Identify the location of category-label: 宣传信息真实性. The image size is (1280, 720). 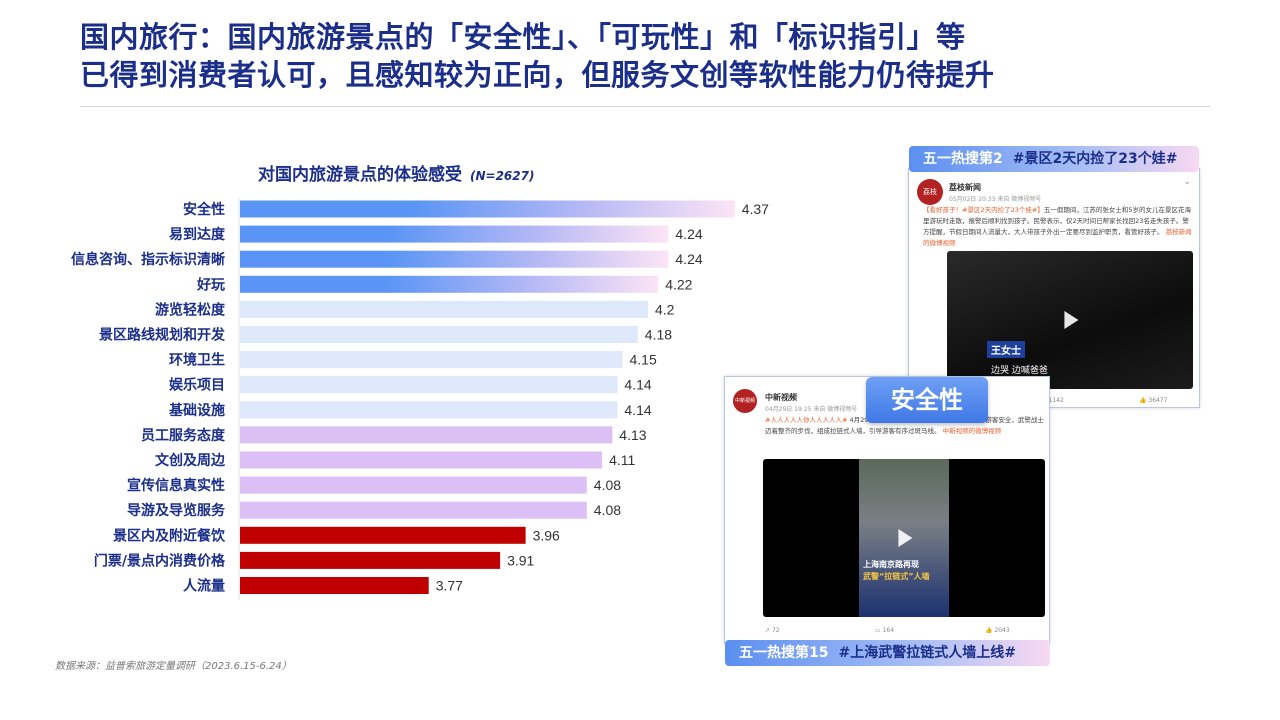
(176, 485).